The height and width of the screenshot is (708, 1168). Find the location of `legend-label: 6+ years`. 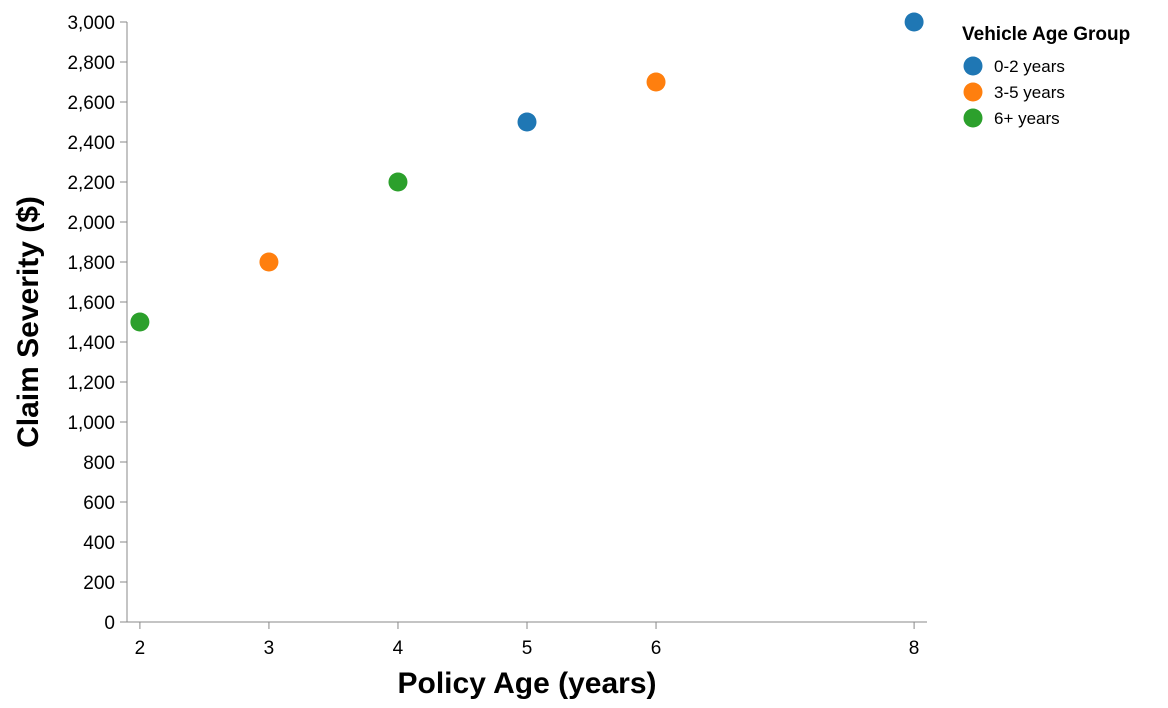

legend-label: 6+ years is located at coordinates (1027, 118).